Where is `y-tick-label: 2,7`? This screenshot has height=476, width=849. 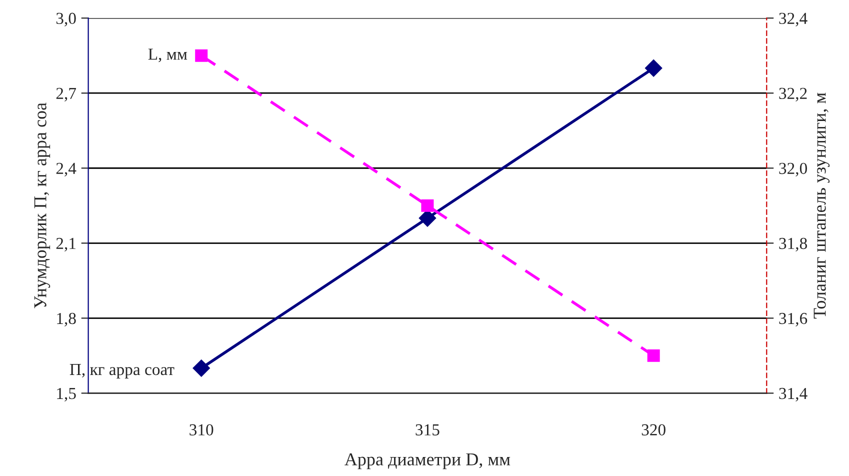 y-tick-label: 2,7 is located at coordinates (66, 95).